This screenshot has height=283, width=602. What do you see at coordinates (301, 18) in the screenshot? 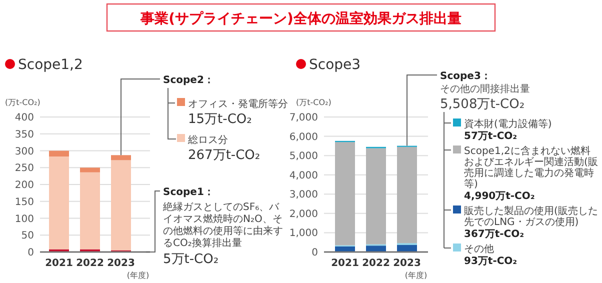
I see `text: 事業(サプライチェーン)全体の温室効果ガス排出量` at bounding box center [301, 18].